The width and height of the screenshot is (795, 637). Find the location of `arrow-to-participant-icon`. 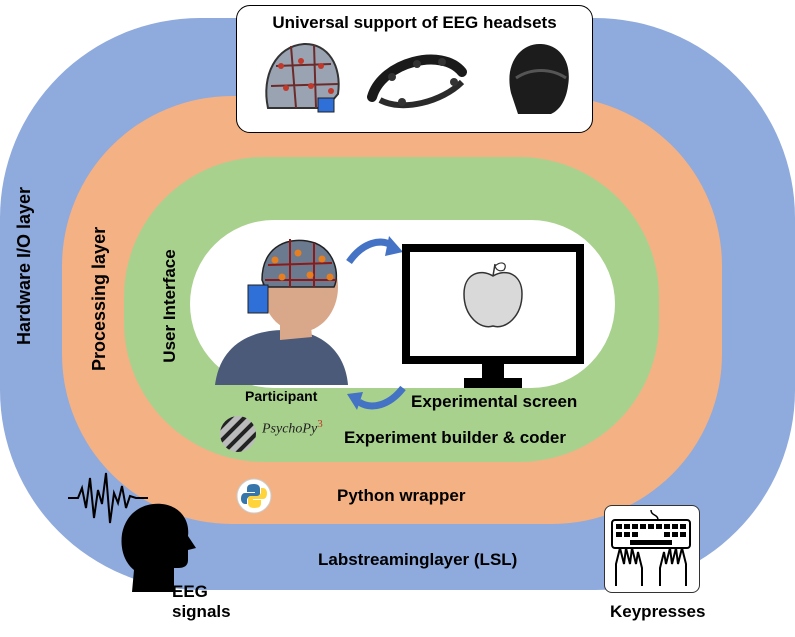

arrow-to-participant-icon is located at coordinates (376, 397).